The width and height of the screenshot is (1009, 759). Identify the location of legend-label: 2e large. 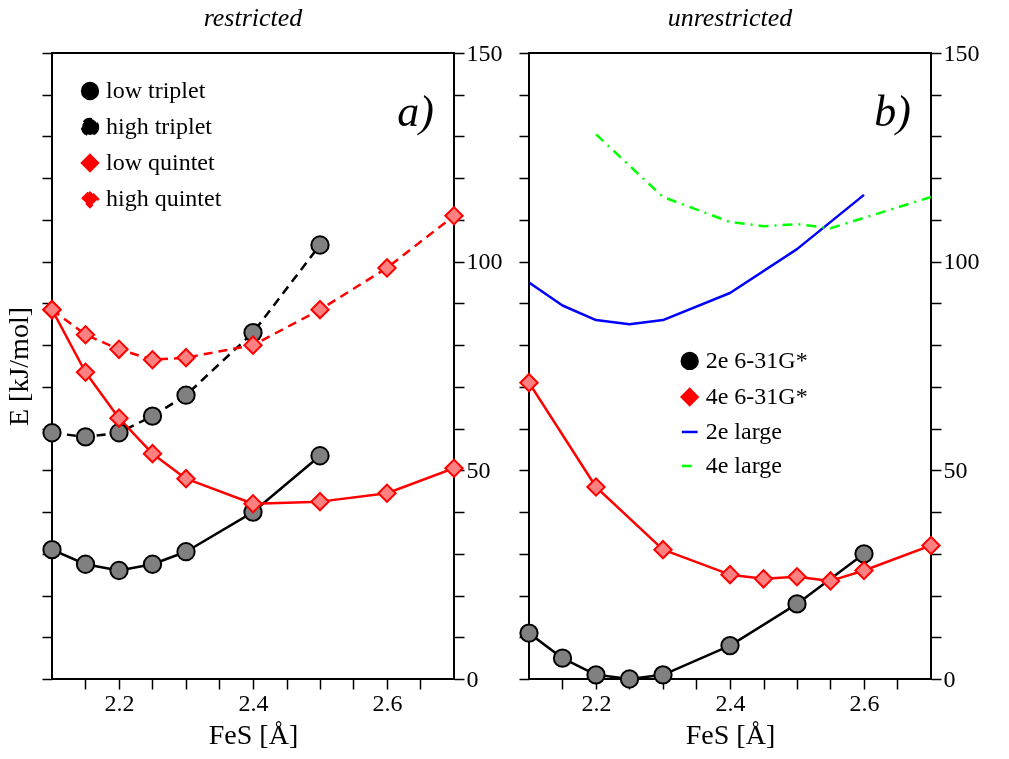
(743, 430).